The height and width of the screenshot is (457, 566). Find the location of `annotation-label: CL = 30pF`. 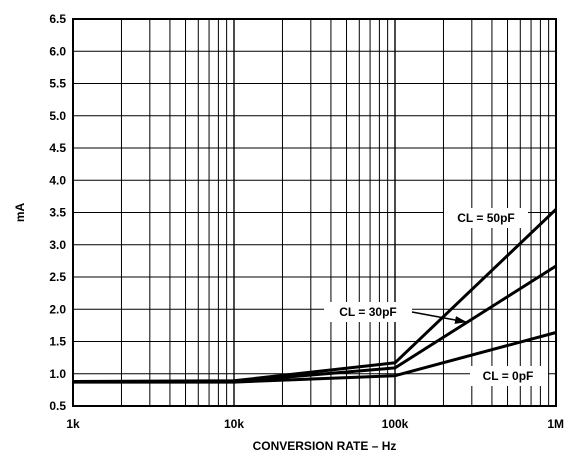

annotation-label: CL = 30pF is located at coordinates (367, 312).